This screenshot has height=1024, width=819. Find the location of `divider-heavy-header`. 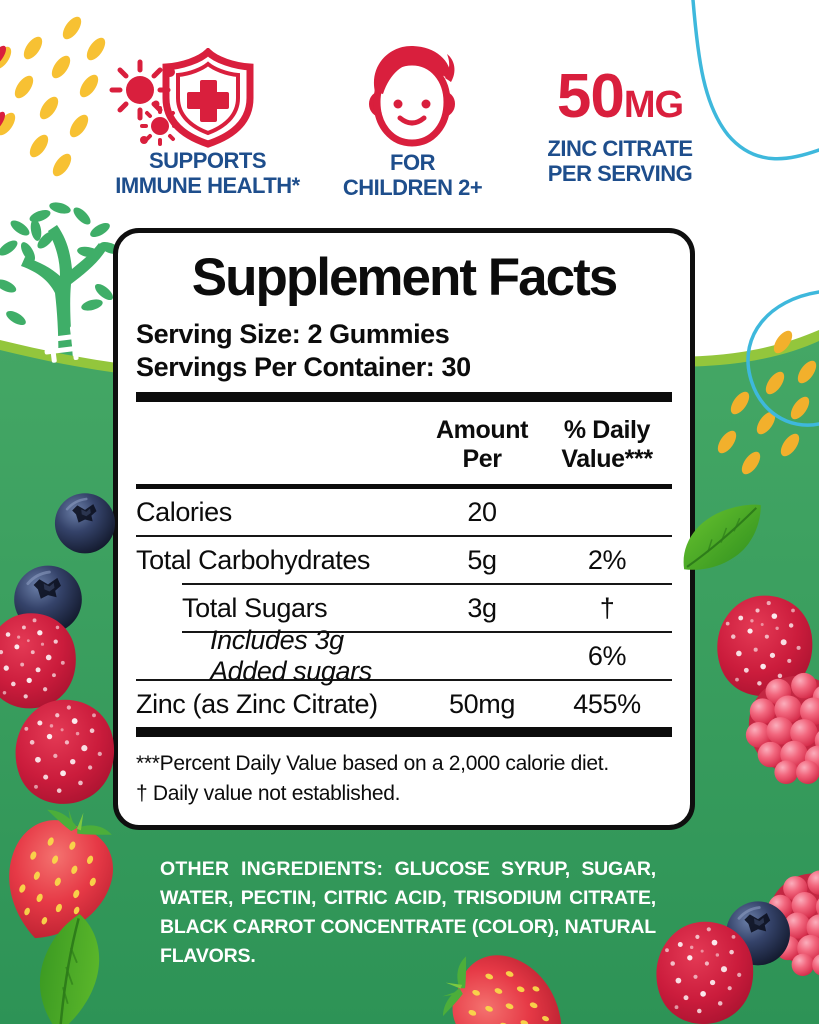

divider-heavy-header is located at coordinates (404, 486).